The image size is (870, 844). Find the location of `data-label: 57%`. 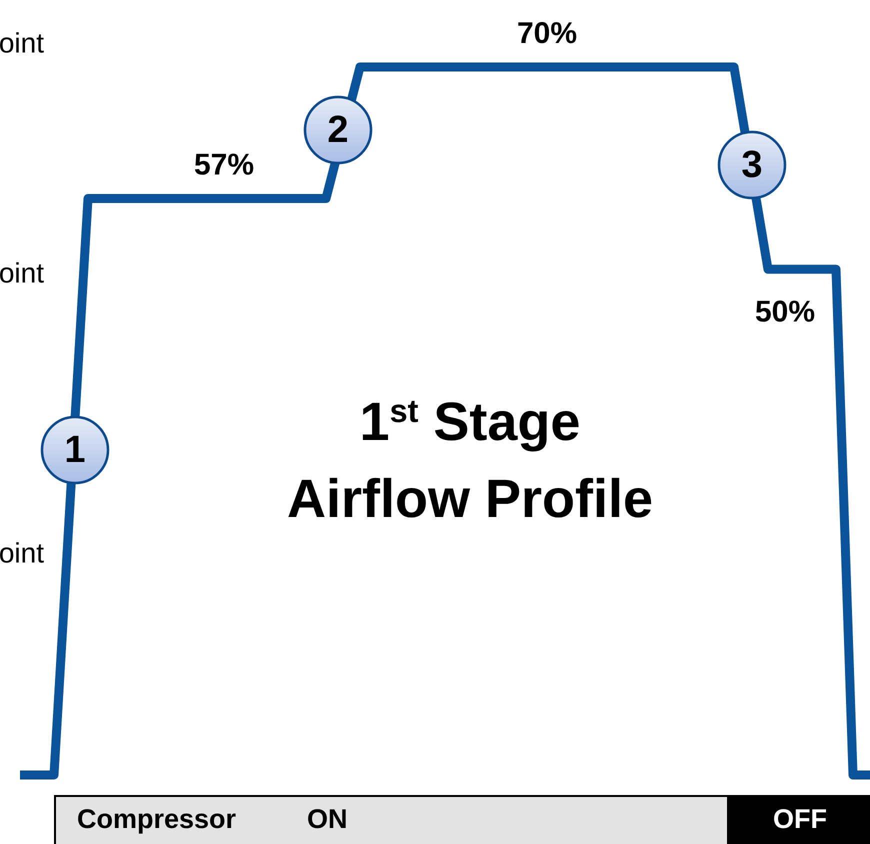

data-label: 57% is located at coordinates (224, 165).